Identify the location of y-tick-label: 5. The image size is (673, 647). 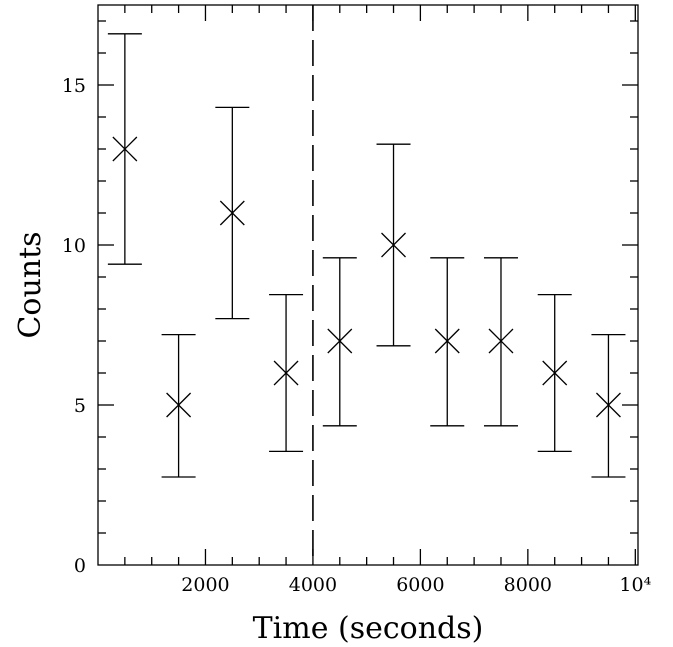
(80, 406).